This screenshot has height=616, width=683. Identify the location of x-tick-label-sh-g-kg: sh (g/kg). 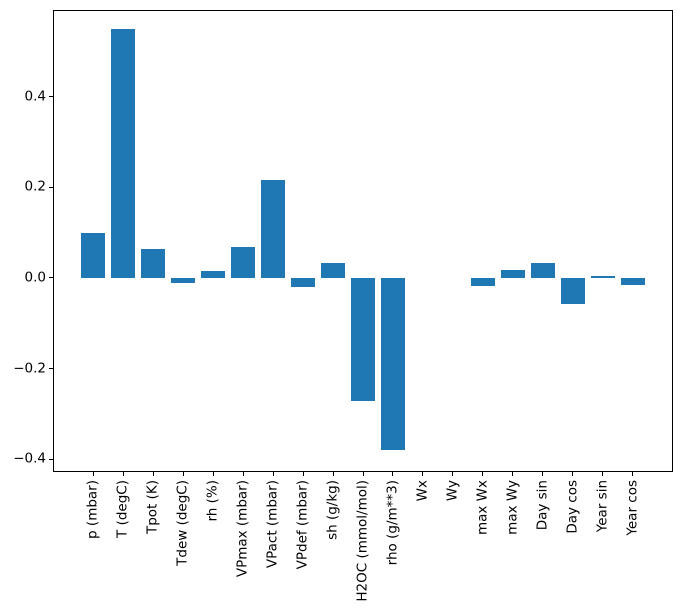
(332, 510).